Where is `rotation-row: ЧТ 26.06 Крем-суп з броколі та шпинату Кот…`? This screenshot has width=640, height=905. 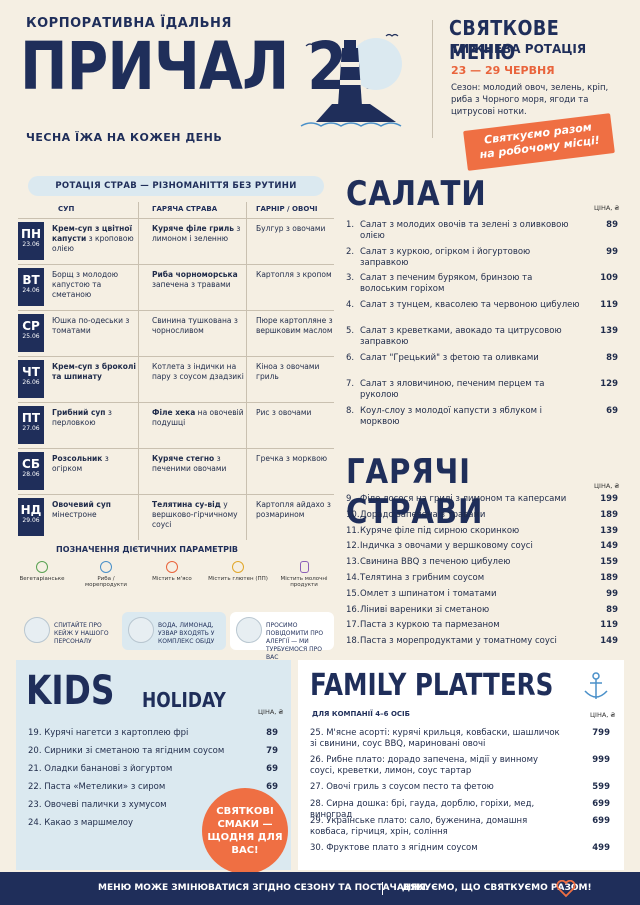 rotation-row: ЧТ 26.06 Крем-суп з броколі та шпинату Кот… is located at coordinates (176, 378).